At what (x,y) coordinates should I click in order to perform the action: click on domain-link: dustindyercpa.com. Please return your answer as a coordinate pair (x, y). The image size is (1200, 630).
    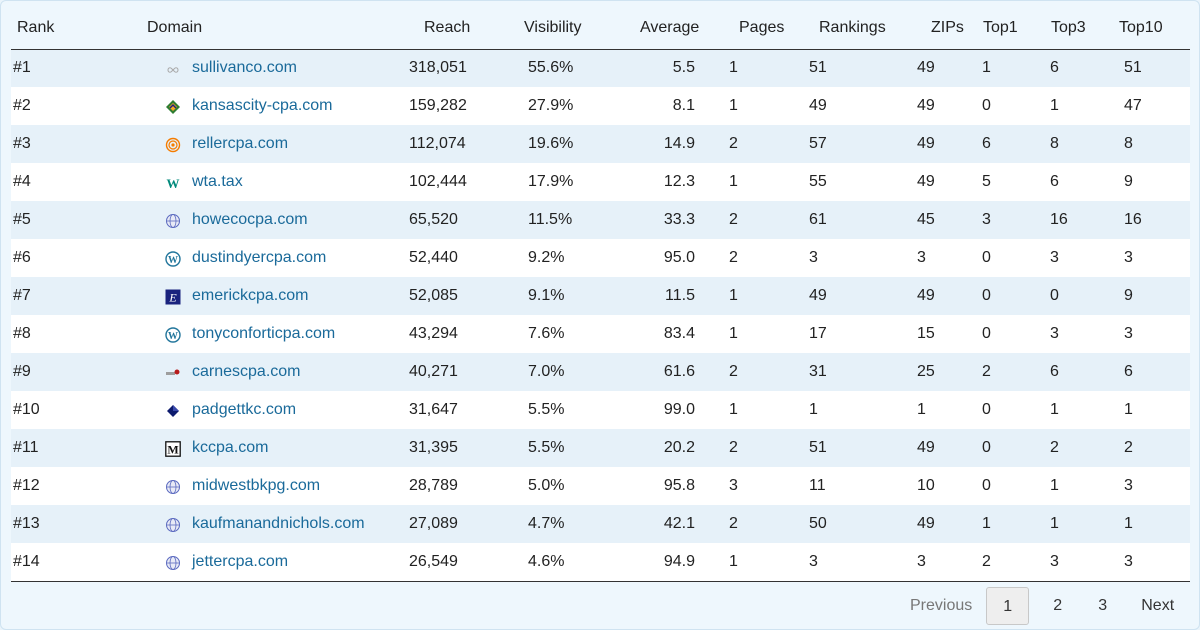
    Looking at the image, I should click on (259, 257).